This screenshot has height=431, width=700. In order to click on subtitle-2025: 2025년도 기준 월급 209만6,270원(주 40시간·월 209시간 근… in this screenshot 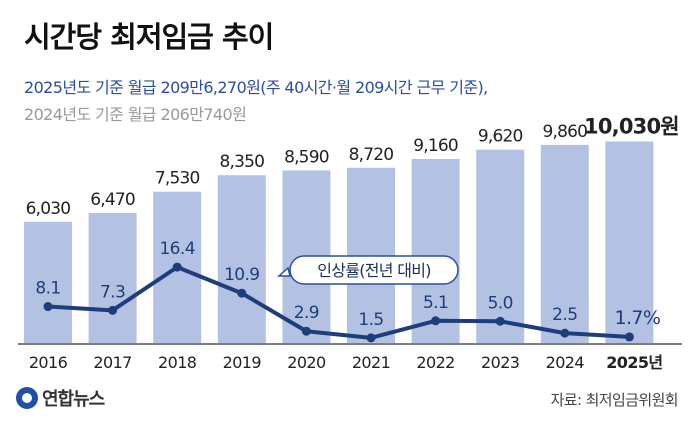, I will do `click(256, 87)`.